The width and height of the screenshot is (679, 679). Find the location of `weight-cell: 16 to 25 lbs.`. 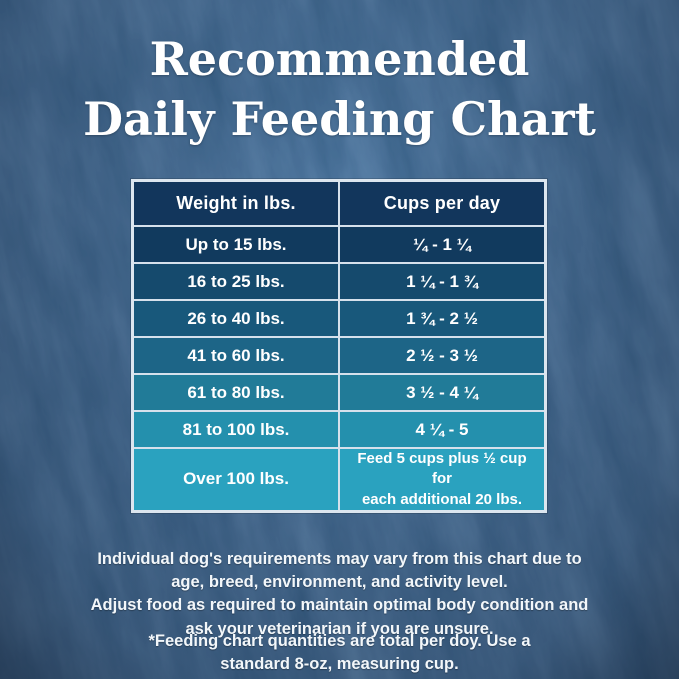

weight-cell: 16 to 25 lbs. is located at coordinates (235, 281).